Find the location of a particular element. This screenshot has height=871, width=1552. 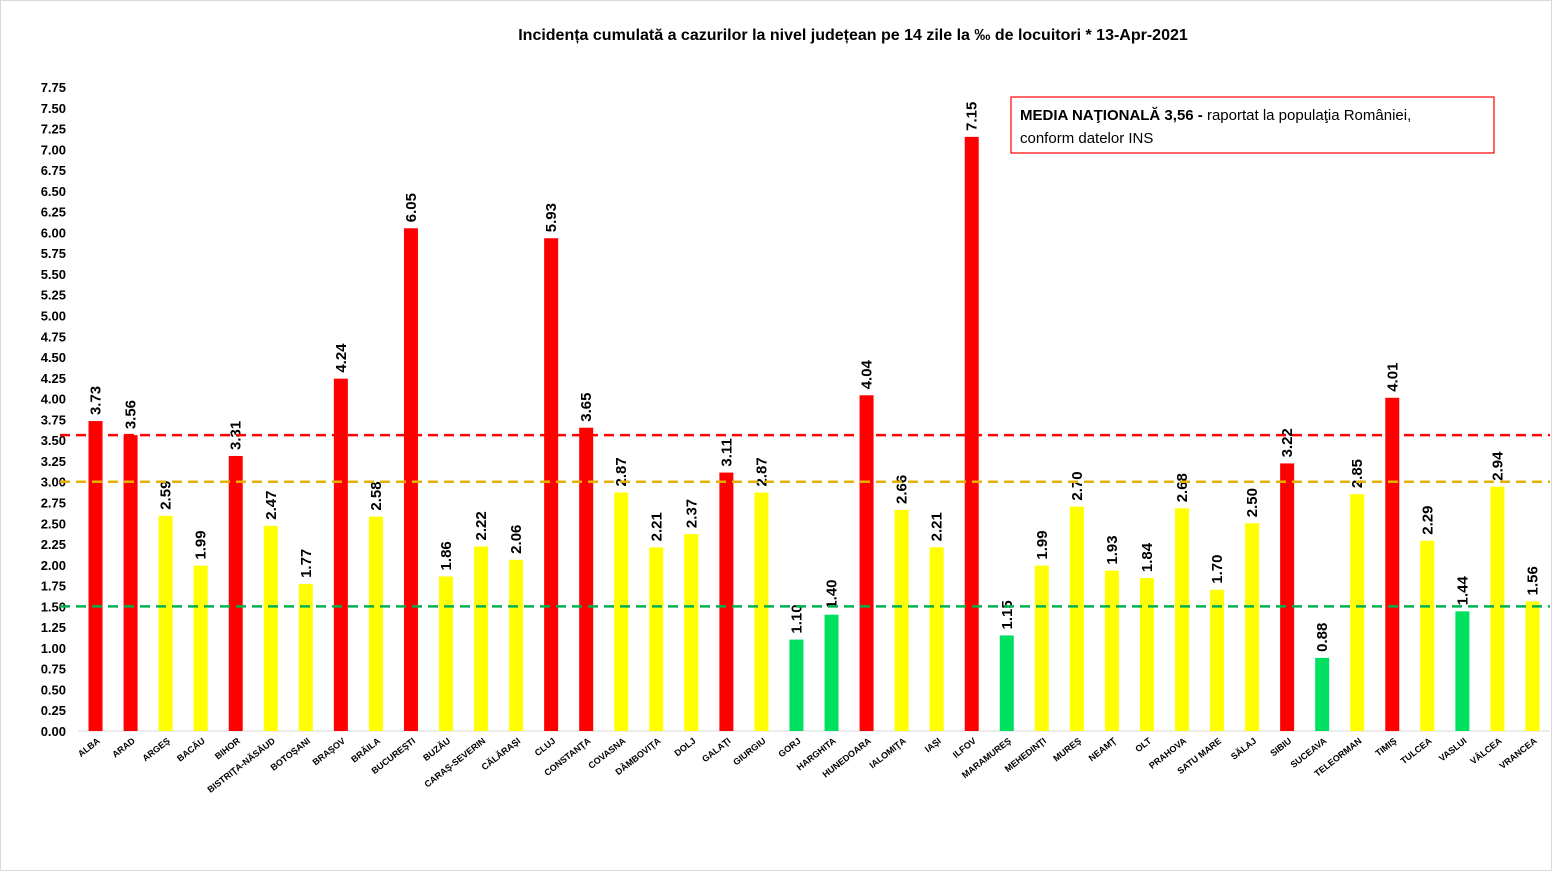

y-tick-label: 1.25 is located at coordinates (53, 627).